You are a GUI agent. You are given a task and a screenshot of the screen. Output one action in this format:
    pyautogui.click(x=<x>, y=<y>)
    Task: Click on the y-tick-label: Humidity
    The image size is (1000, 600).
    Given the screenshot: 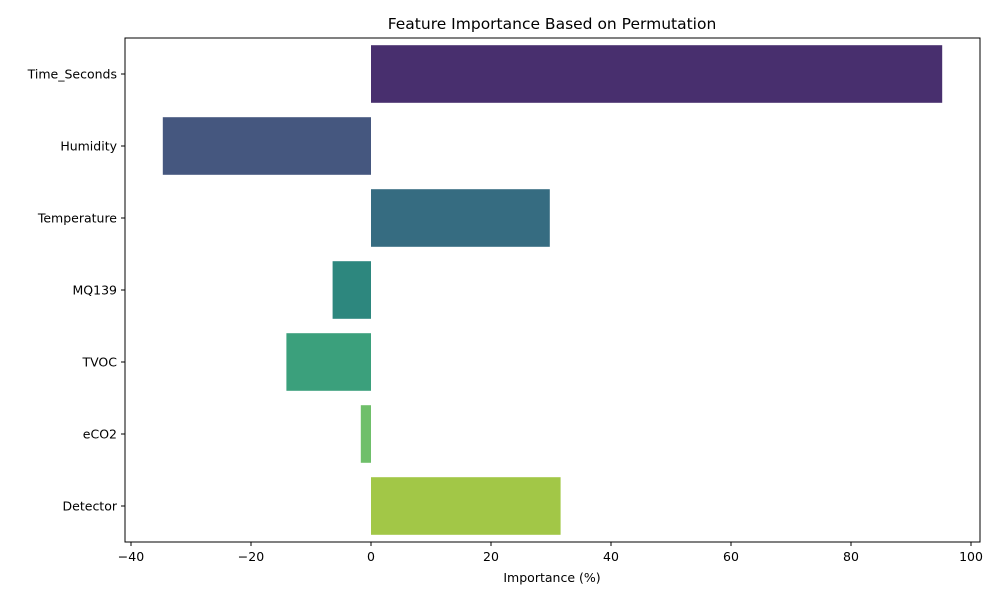 What is the action you would take?
    pyautogui.click(x=88, y=146)
    